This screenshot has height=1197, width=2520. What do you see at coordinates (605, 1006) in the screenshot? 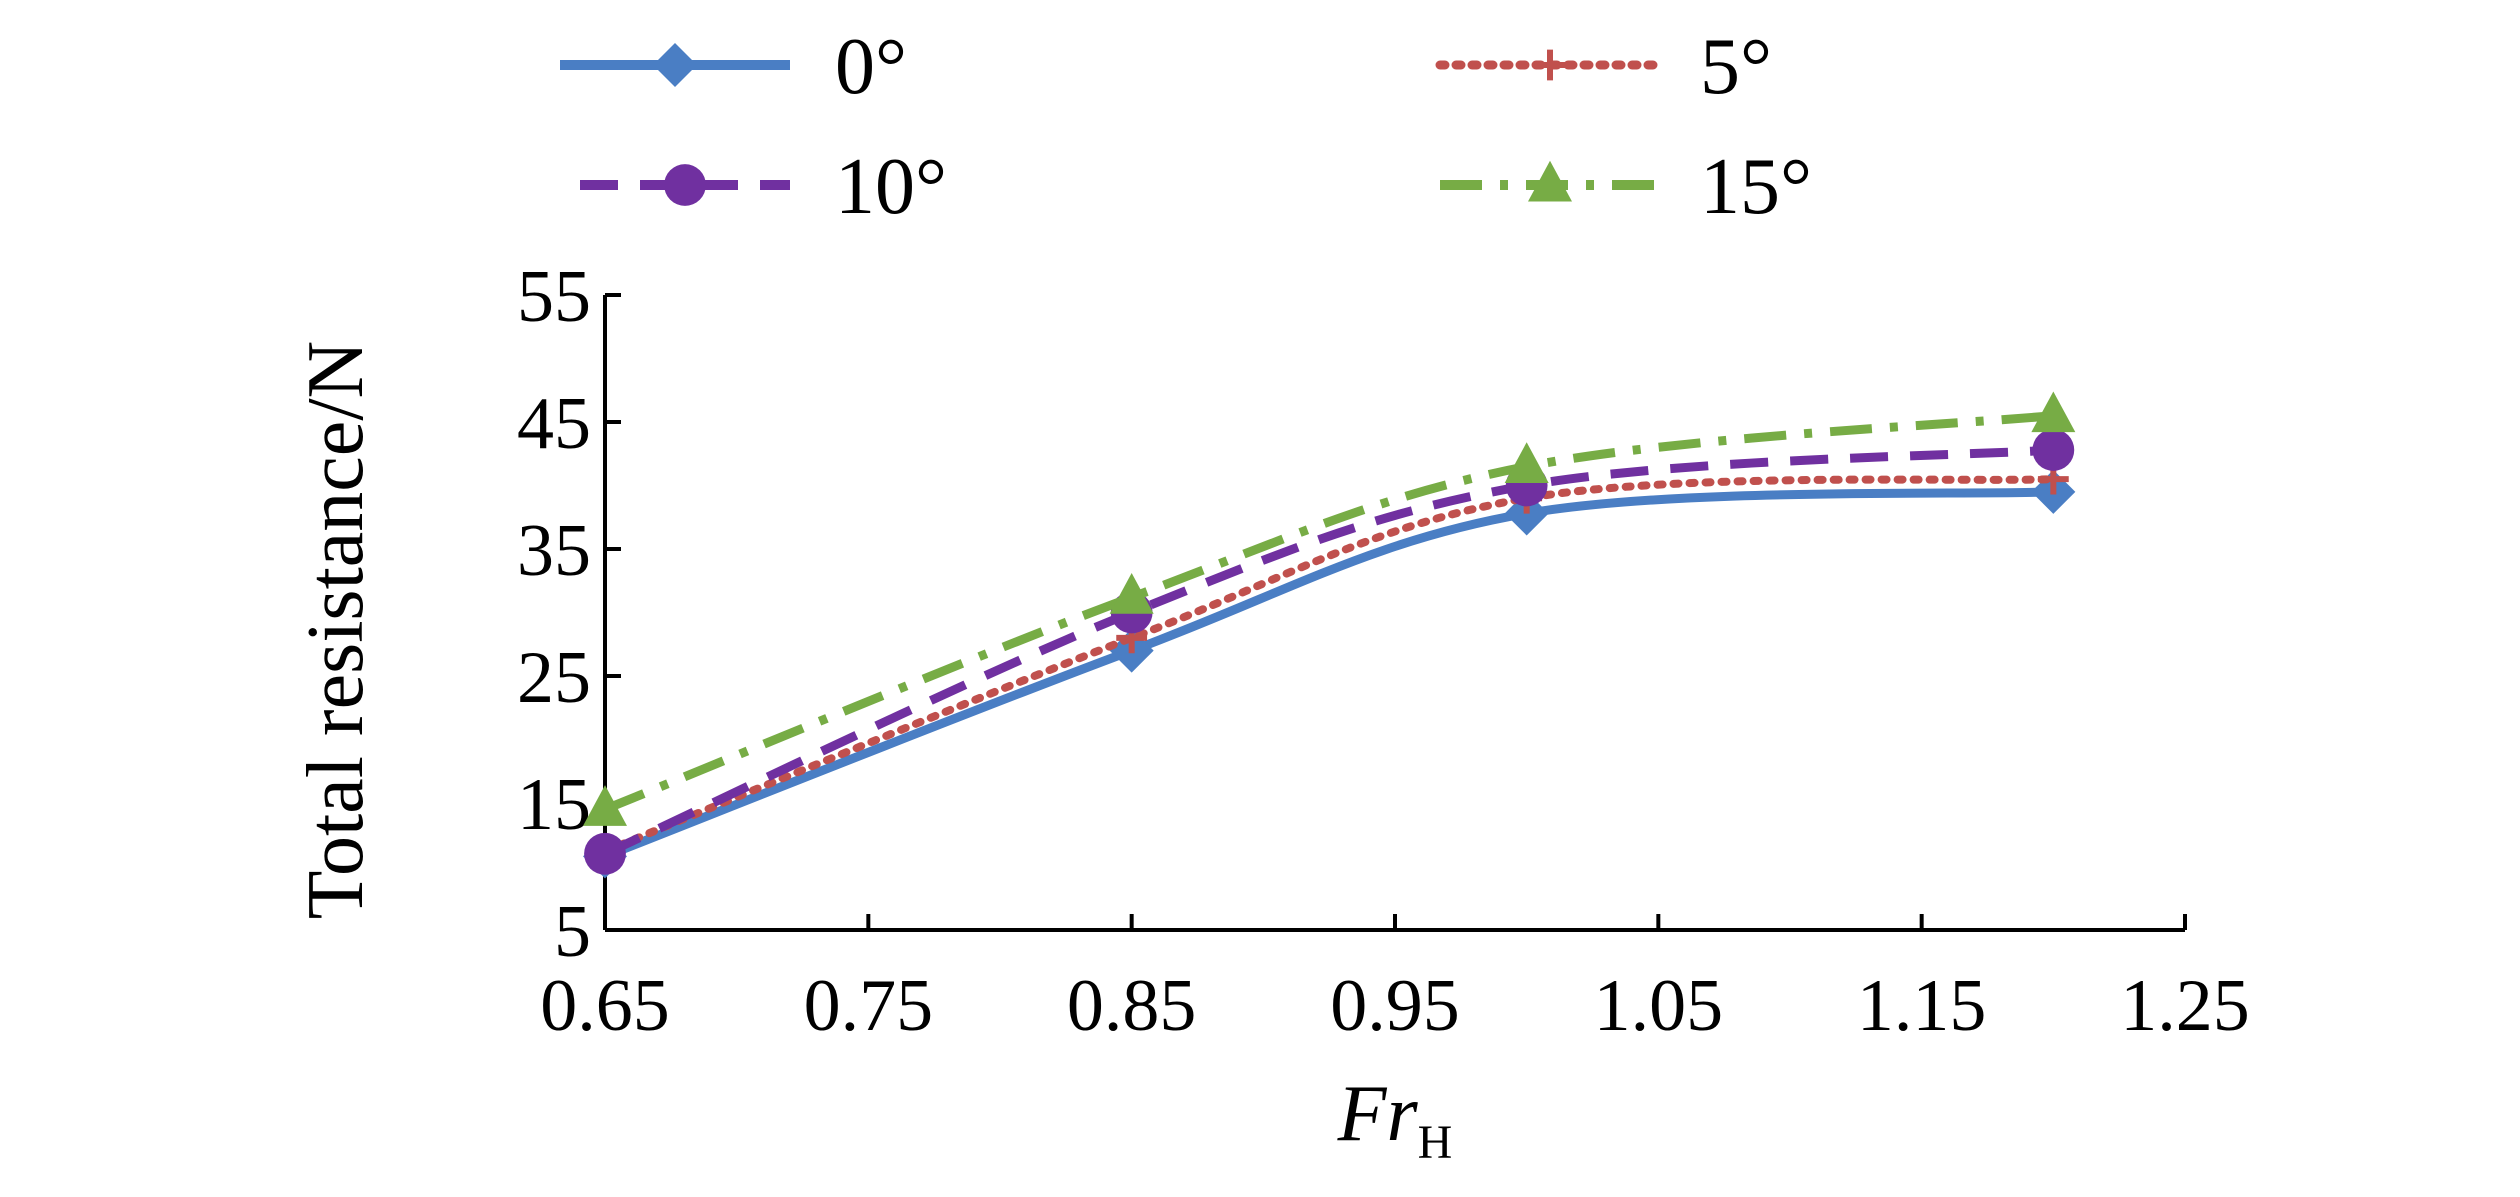
I see `x-tick-label: 0.65` at bounding box center [605, 1006].